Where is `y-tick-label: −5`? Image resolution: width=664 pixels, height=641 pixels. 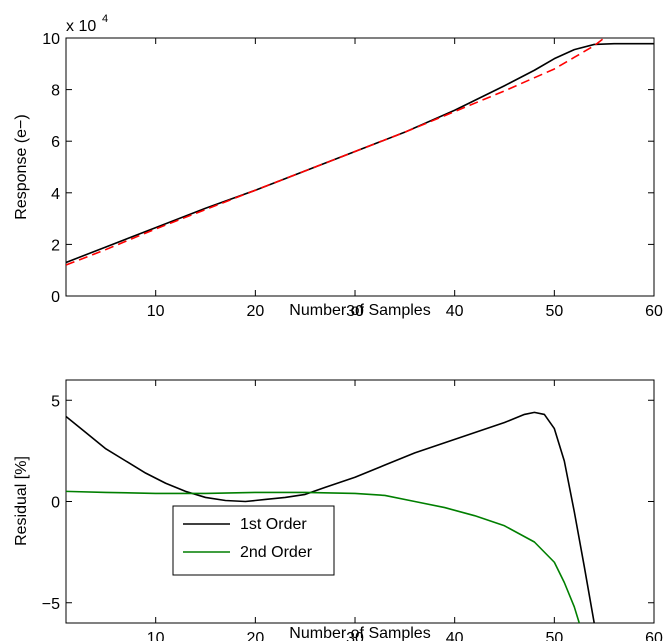
y-tick-label: −5 is located at coordinates (51, 604).